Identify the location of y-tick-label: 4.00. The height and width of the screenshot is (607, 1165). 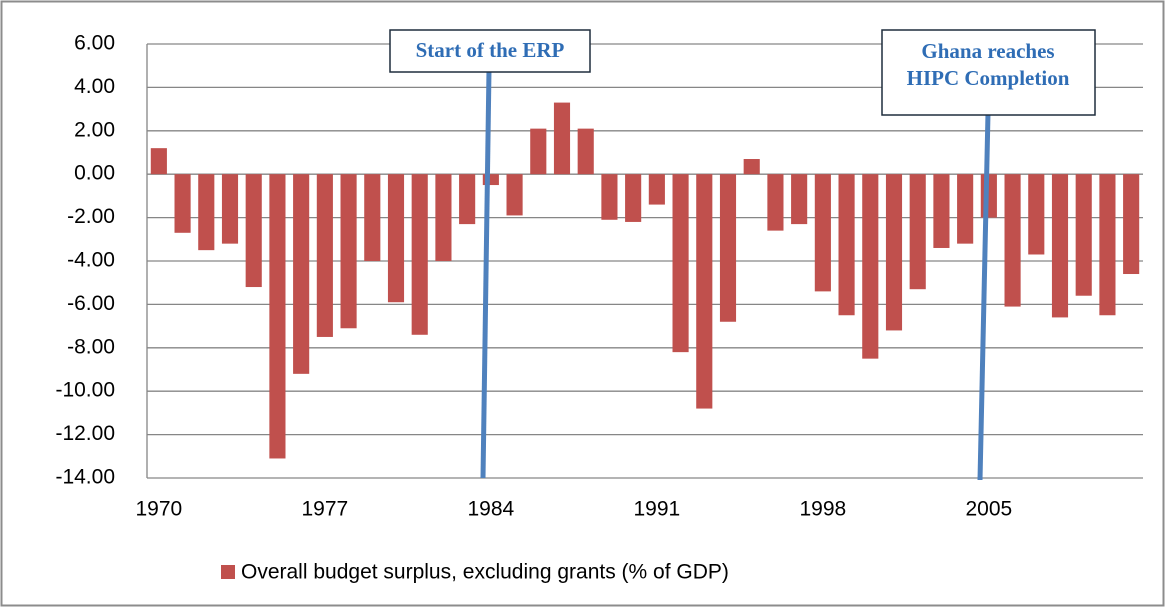
(94, 86).